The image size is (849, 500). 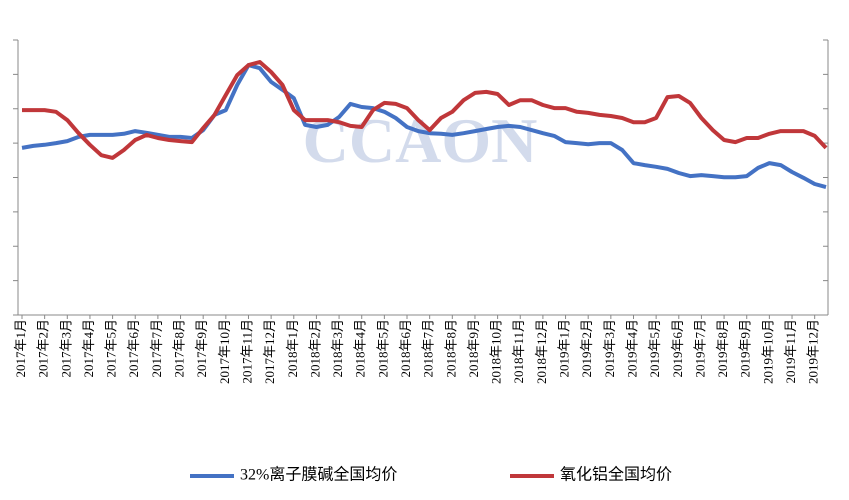 What do you see at coordinates (382, 348) in the screenshot?
I see `x-tick-label: 2018年5月` at bounding box center [382, 348].